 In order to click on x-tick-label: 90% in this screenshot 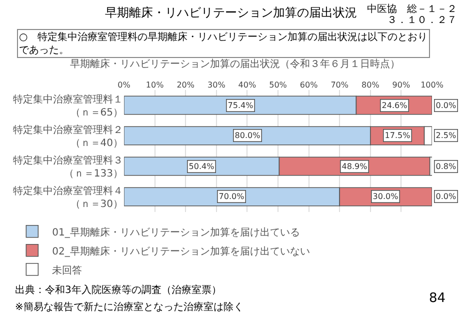, I will do `click(401, 85)`.